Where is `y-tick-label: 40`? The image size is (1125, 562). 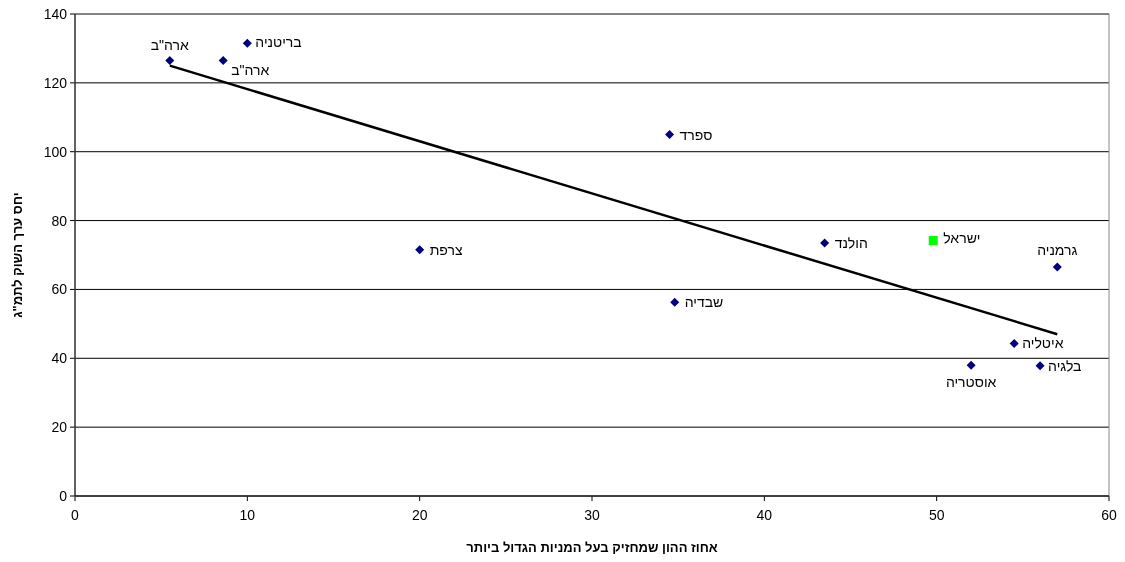
y-tick-label: 40 is located at coordinates (59, 358).